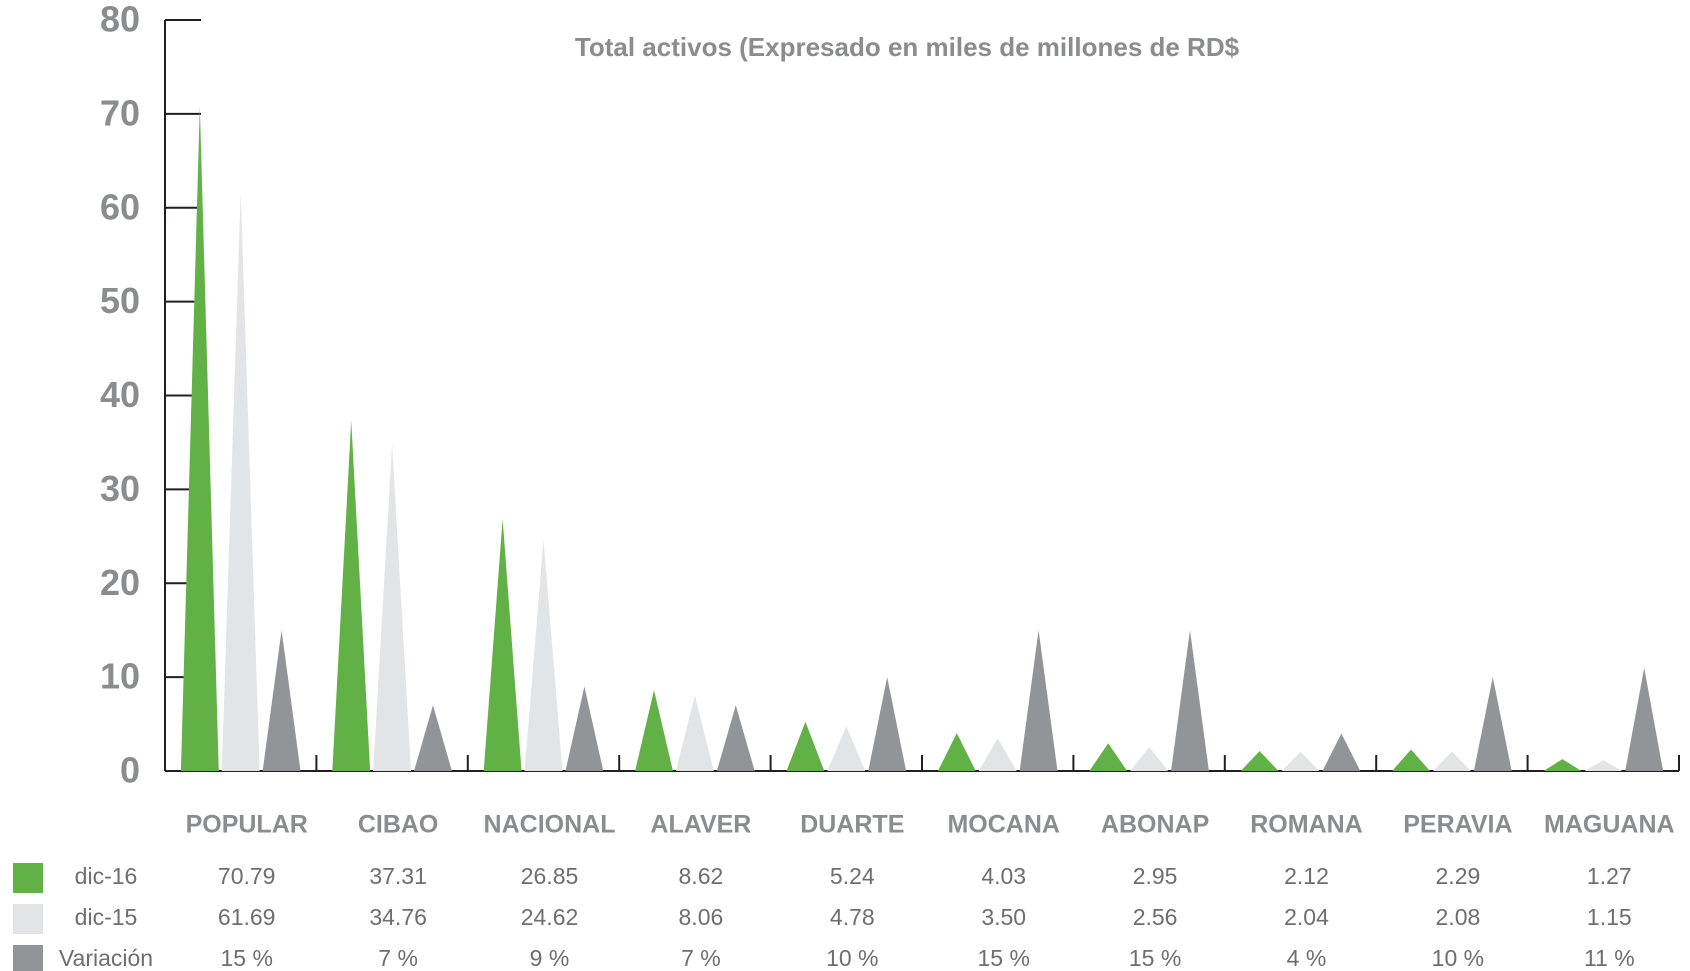  I want to click on table-cell: 5.24, so click(852, 876).